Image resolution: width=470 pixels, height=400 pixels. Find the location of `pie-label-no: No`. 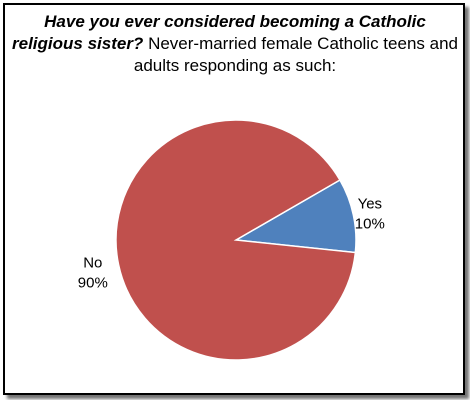

pie-label-no: No is located at coordinates (92, 262).